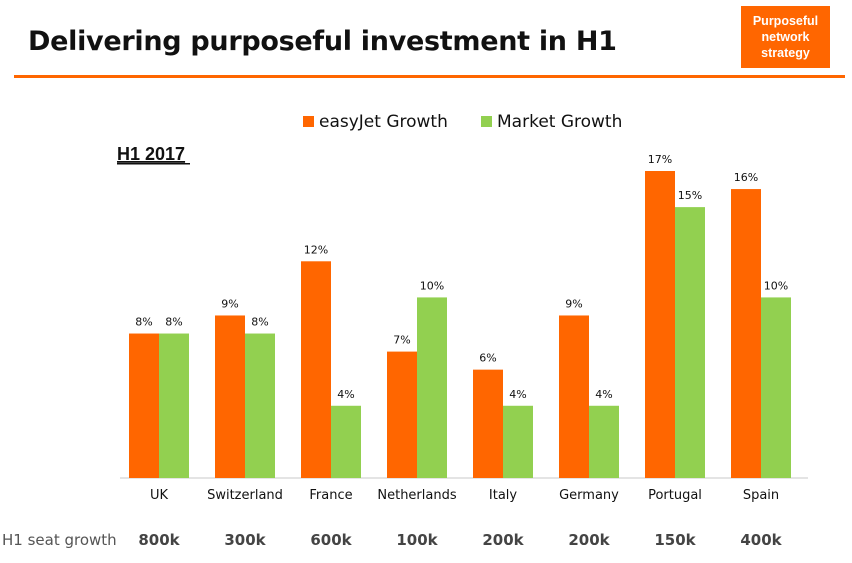 The height and width of the screenshot is (563, 852). What do you see at coordinates (383, 122) in the screenshot?
I see `legend-label-easyjet: easyJet Growth` at bounding box center [383, 122].